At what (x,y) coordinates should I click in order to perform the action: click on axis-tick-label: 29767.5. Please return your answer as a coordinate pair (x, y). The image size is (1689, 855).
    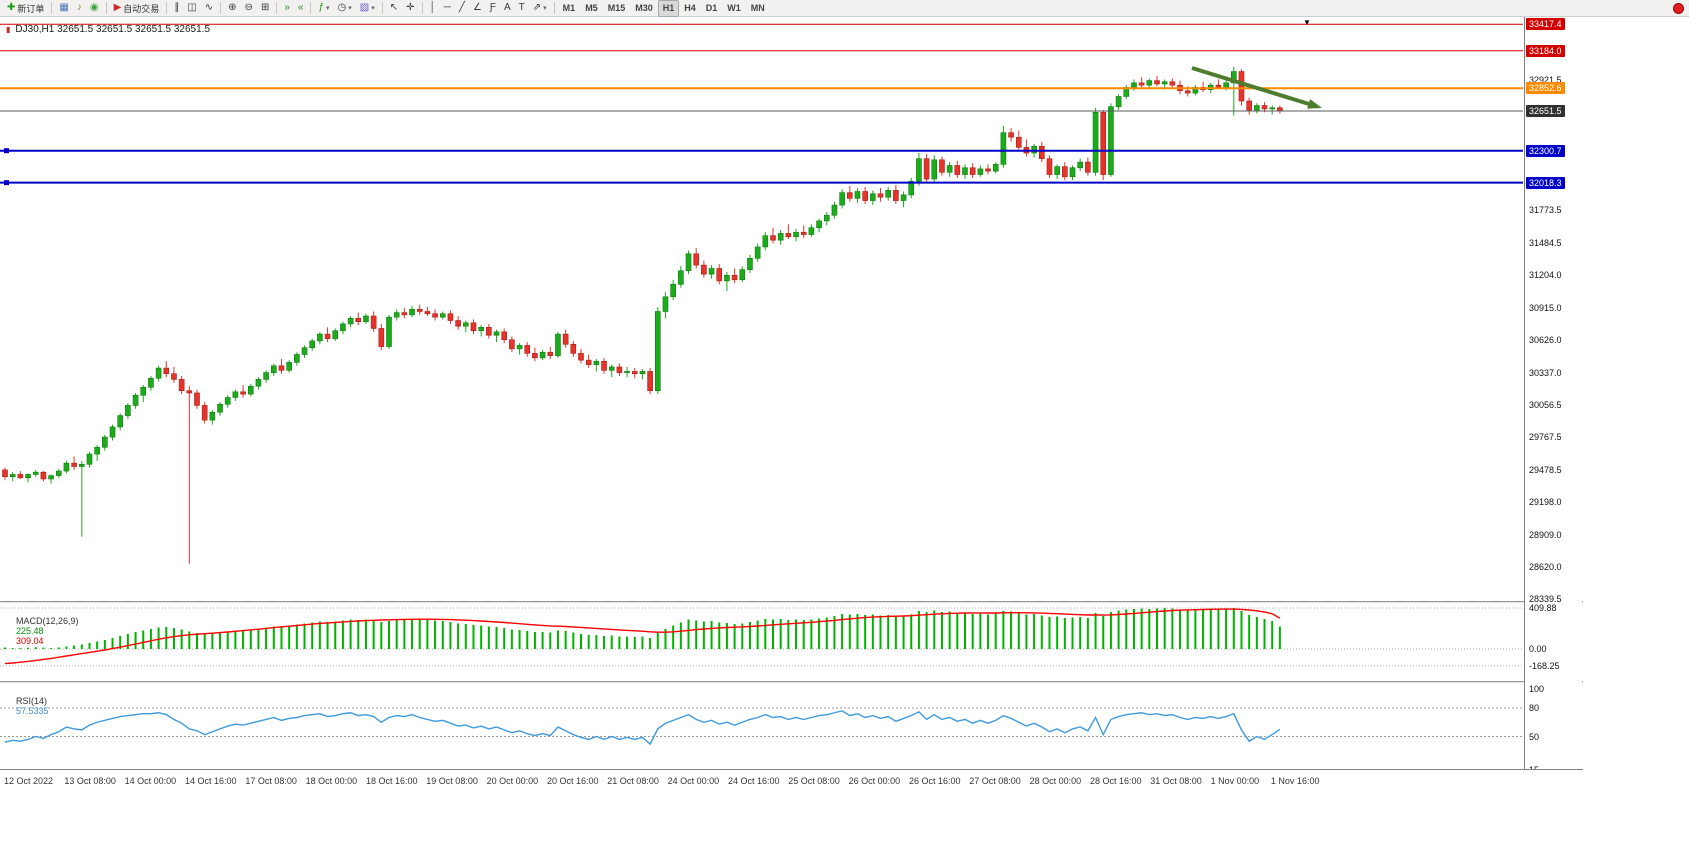
    Looking at the image, I should click on (1545, 437).